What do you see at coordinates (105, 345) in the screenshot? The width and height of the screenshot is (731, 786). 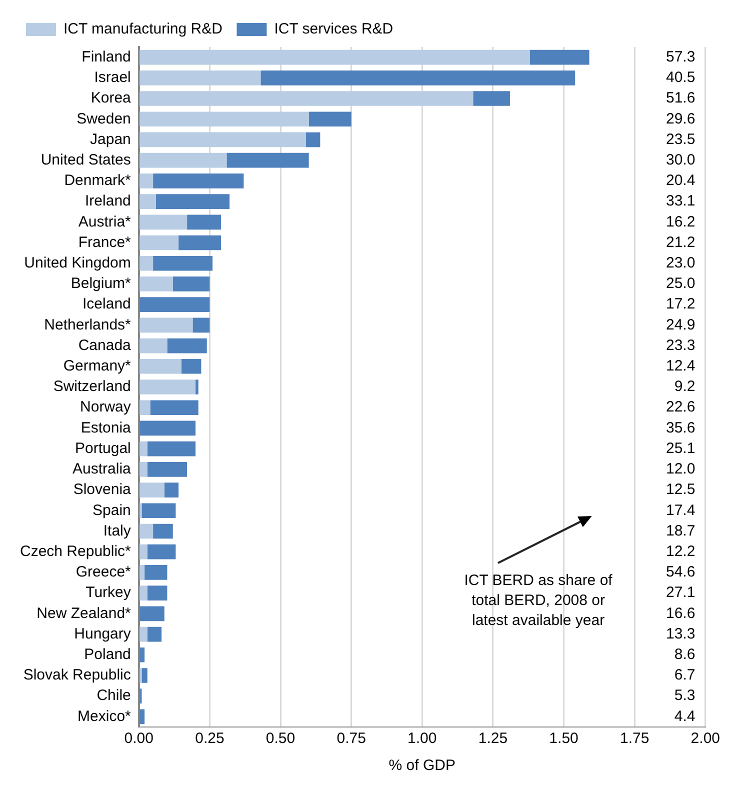 I see `y-tick-label: Canada` at bounding box center [105, 345].